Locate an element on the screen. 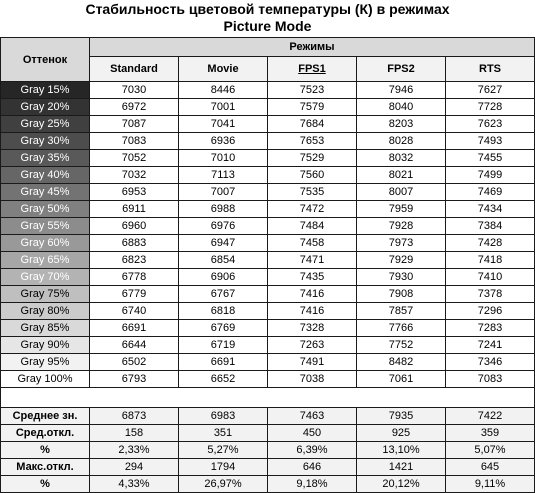 Image resolution: width=535 pixels, height=493 pixels. value-cell: 7623 is located at coordinates (490, 124).